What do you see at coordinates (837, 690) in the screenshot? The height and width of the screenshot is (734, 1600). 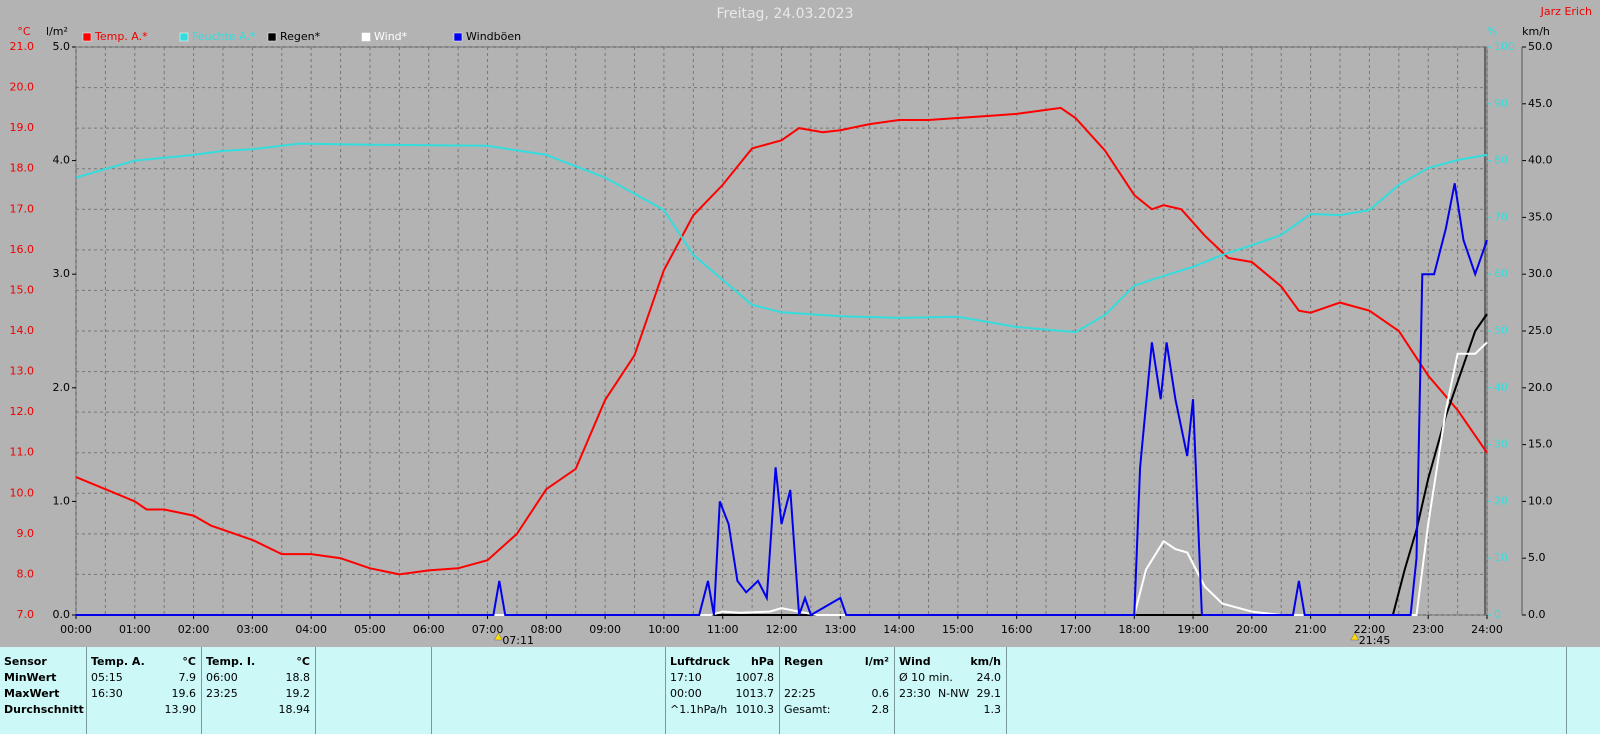 I see `table-column: Regen l/m² 22:25 0.6 Gesamt: 2.8` at bounding box center [837, 690].